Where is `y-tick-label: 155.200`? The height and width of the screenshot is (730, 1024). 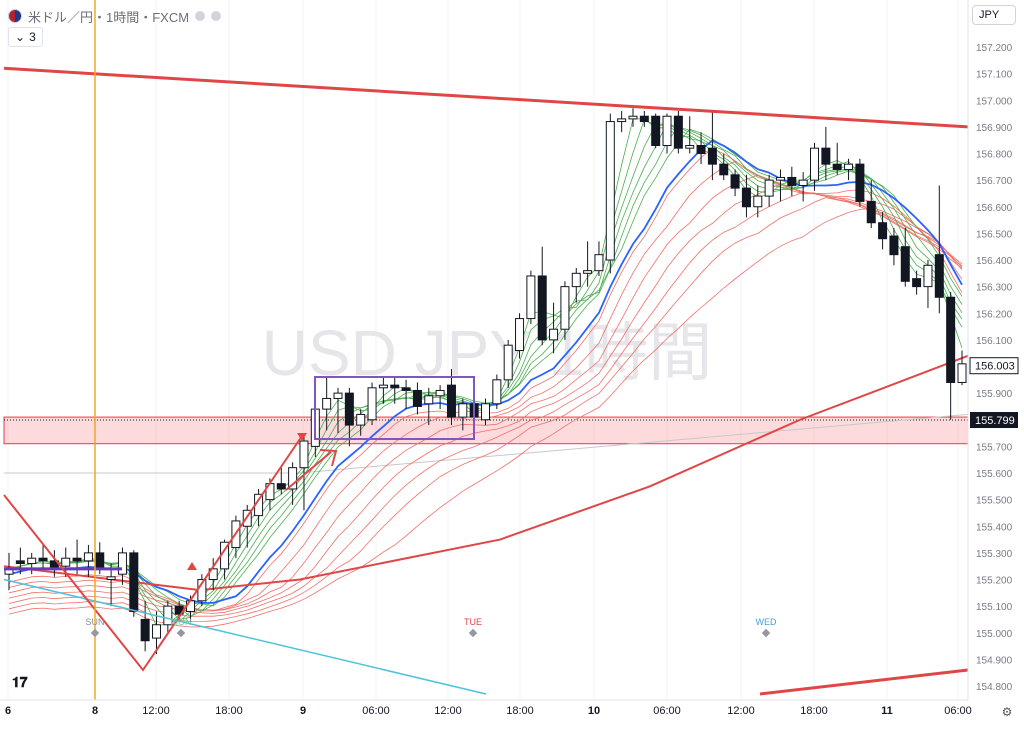
y-tick-label: 155.200 is located at coordinates (994, 581).